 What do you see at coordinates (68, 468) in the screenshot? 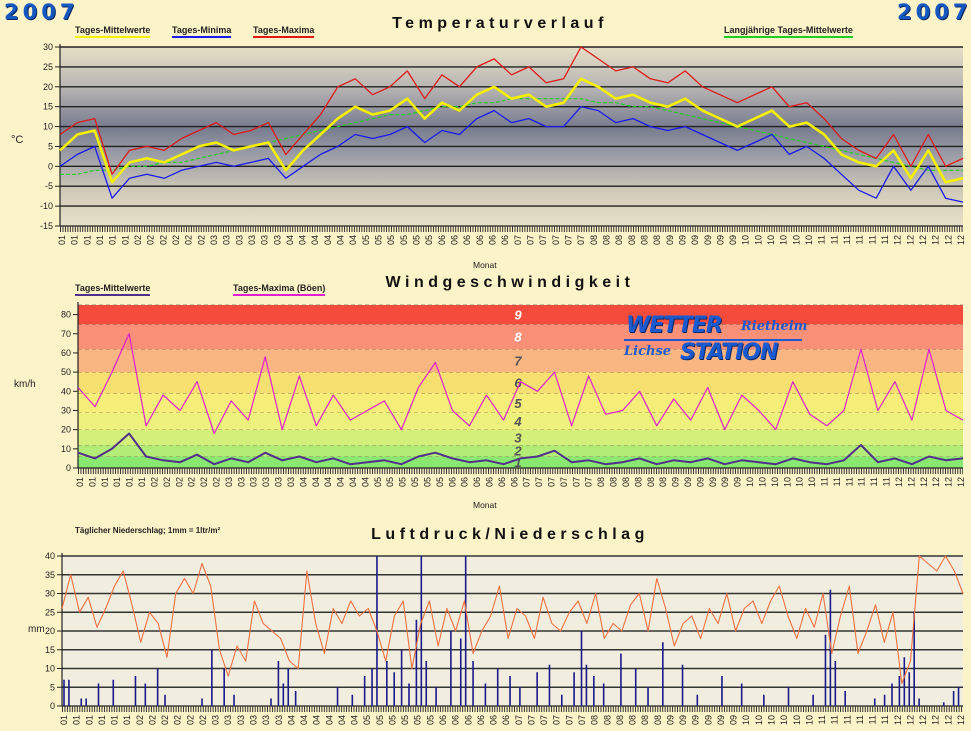
I see `wind-ytick-label: 0` at bounding box center [68, 468].